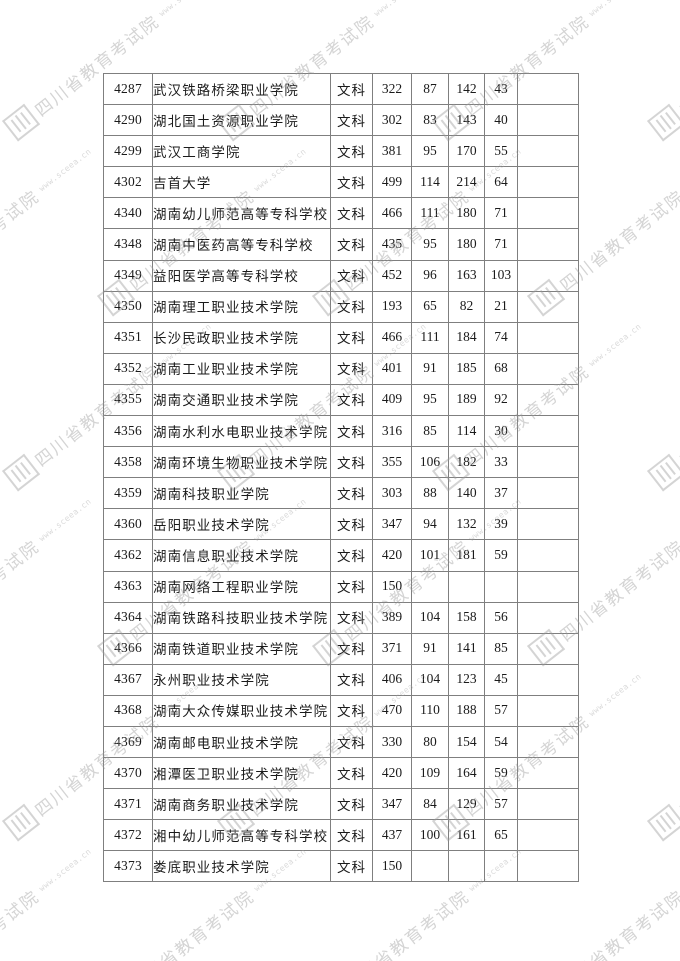 The image size is (680, 961). I want to click on min-admission-score-cell: 499, so click(392, 182).